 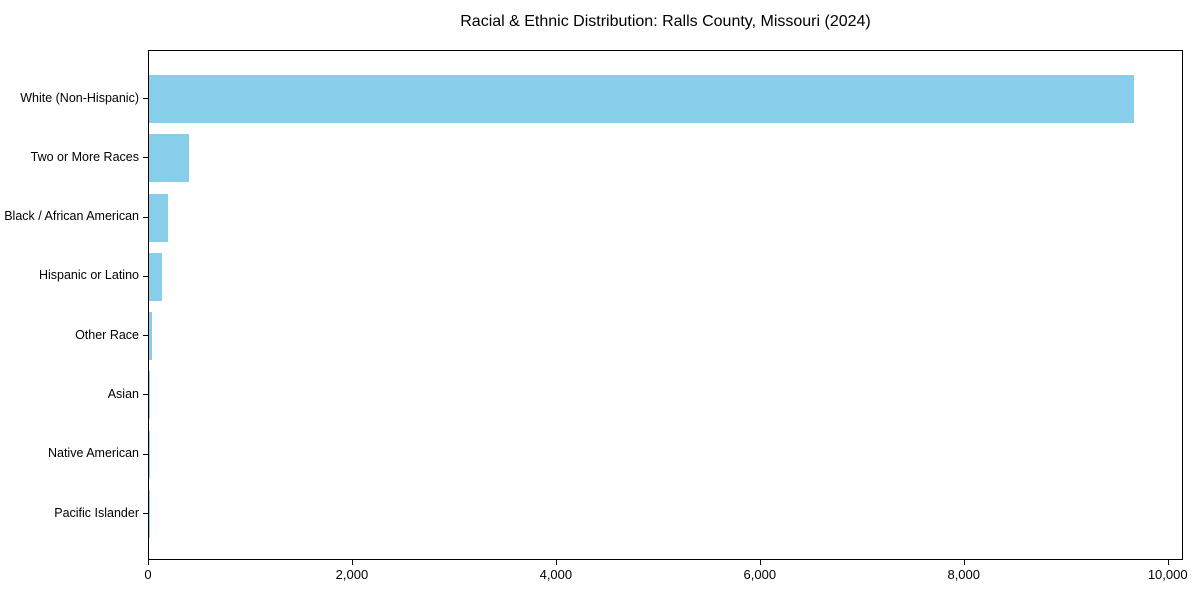 What do you see at coordinates (159, 217) in the screenshot?
I see `bar-black-african-american` at bounding box center [159, 217].